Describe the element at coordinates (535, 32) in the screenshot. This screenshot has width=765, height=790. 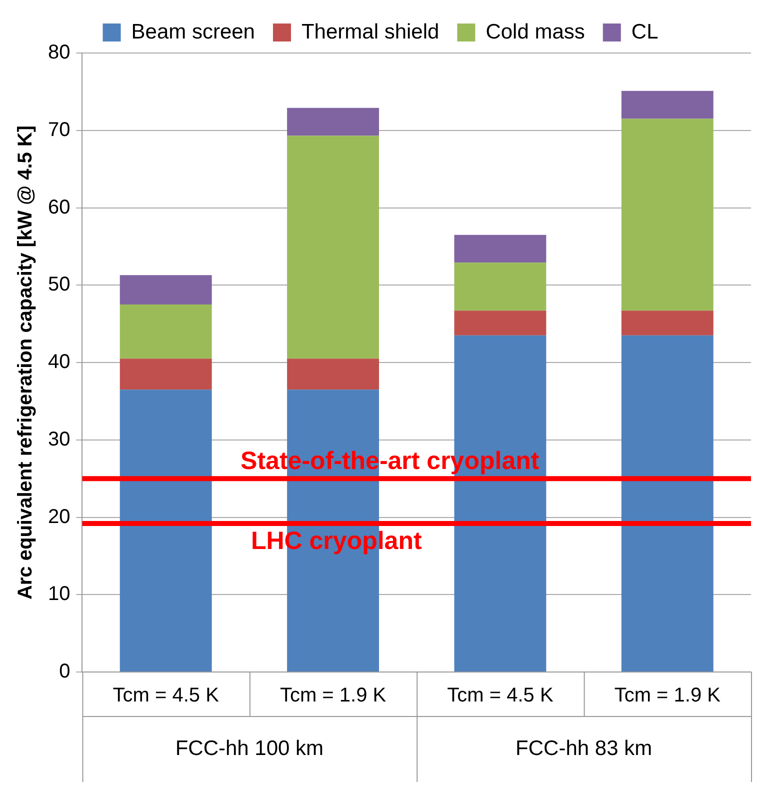
I see `legend-label: Cold mass` at that location.